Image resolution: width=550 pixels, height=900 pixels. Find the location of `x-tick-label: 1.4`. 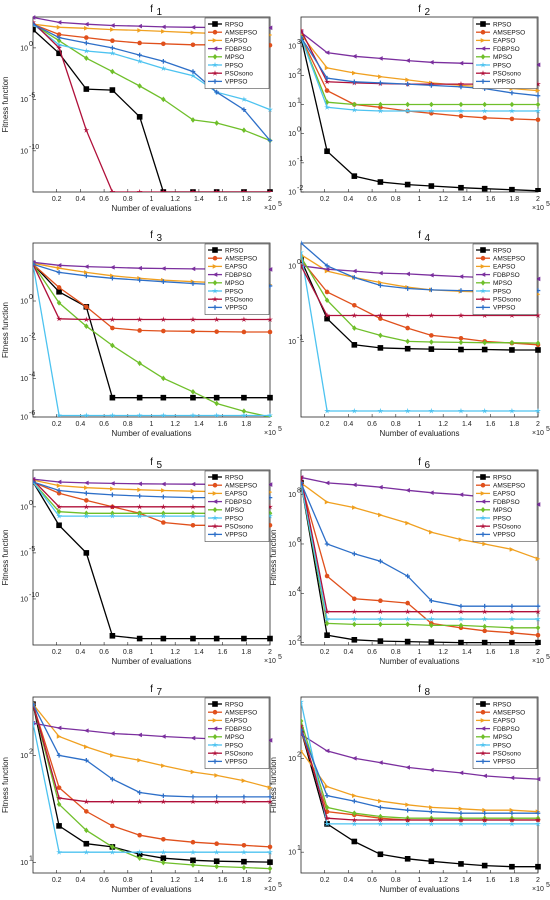

x-tick-label: 1.4 is located at coordinates (199, 652).